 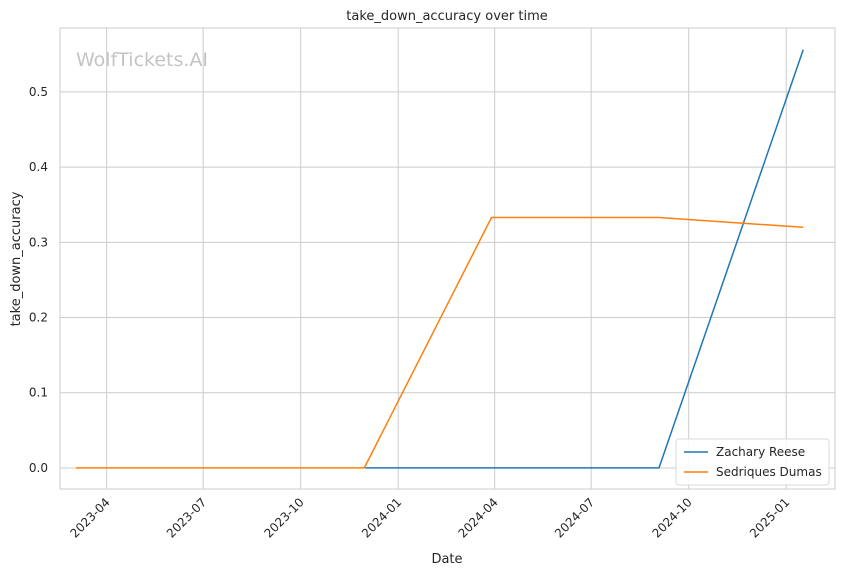 I want to click on watermark: WolfTickets.AI, so click(x=142, y=60).